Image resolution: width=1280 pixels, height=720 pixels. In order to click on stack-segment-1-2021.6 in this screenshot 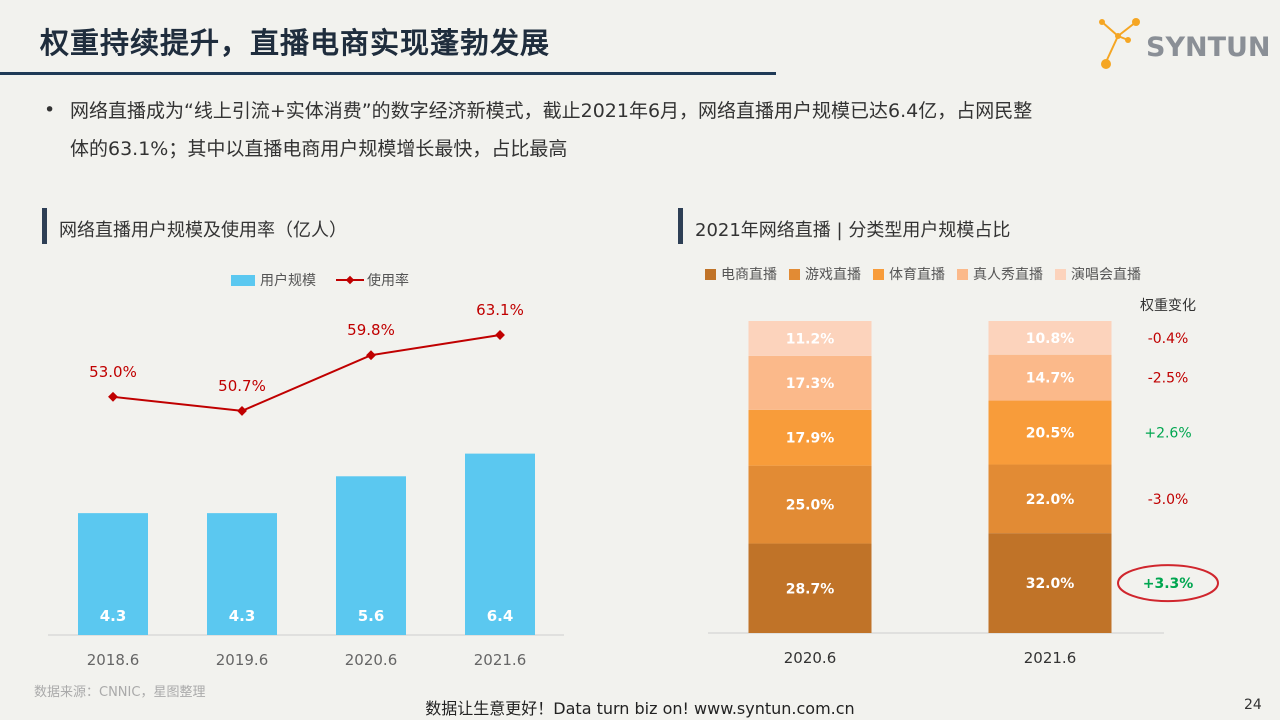, I will do `click(1050, 499)`.